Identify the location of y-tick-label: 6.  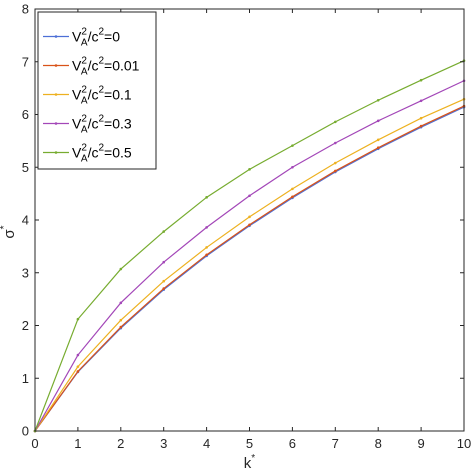
(25, 114).